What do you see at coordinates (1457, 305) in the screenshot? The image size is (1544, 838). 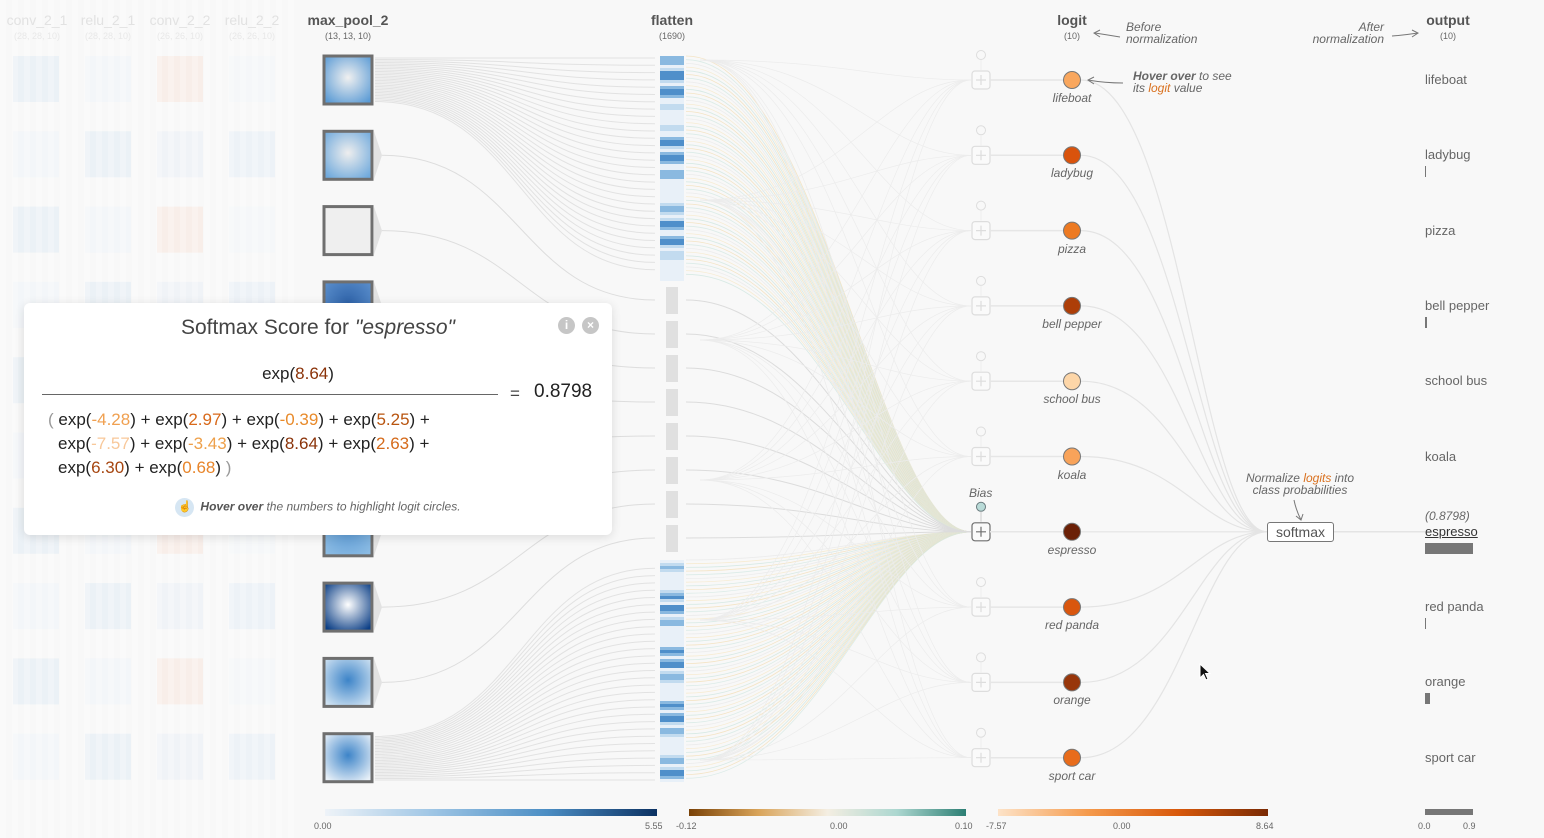 I see `output-label: bell pepper` at bounding box center [1457, 305].